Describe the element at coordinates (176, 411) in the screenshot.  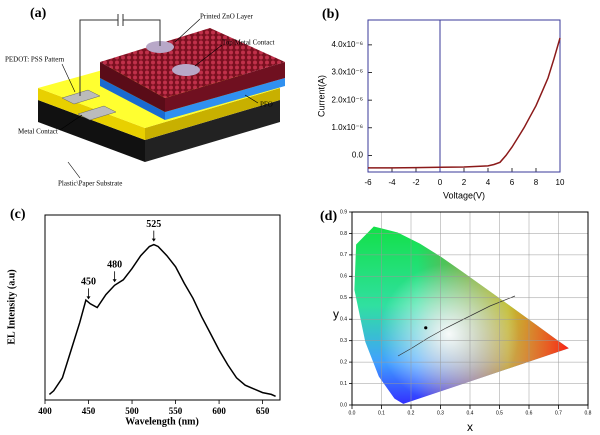
I see `x-tick-label: 550` at that location.